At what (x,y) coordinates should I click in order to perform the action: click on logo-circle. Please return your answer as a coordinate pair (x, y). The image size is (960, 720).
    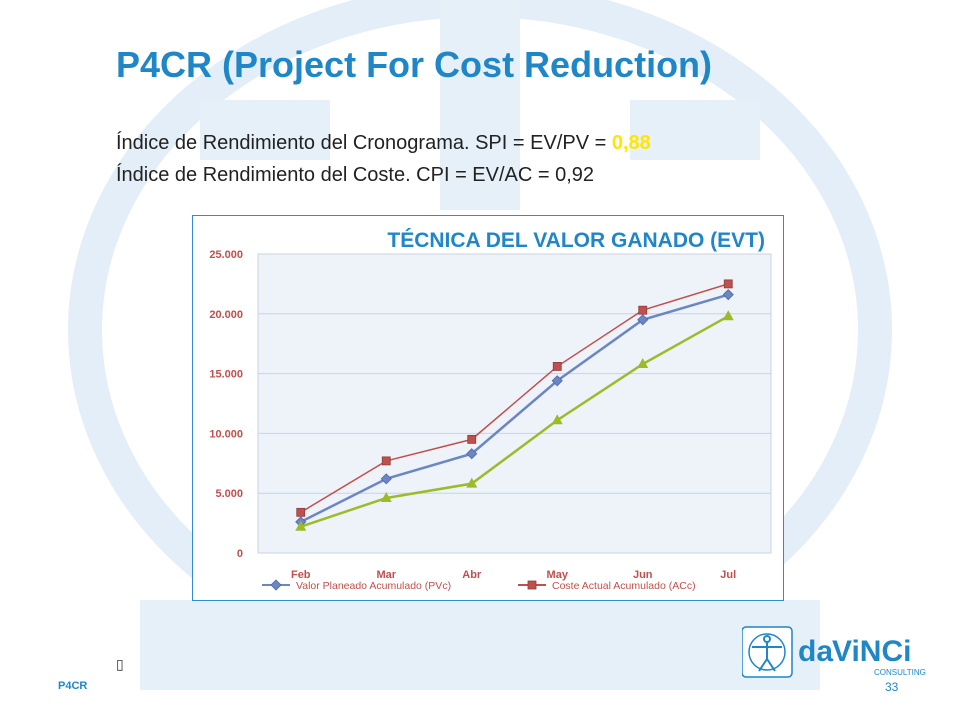
    Looking at the image, I should click on (767, 652).